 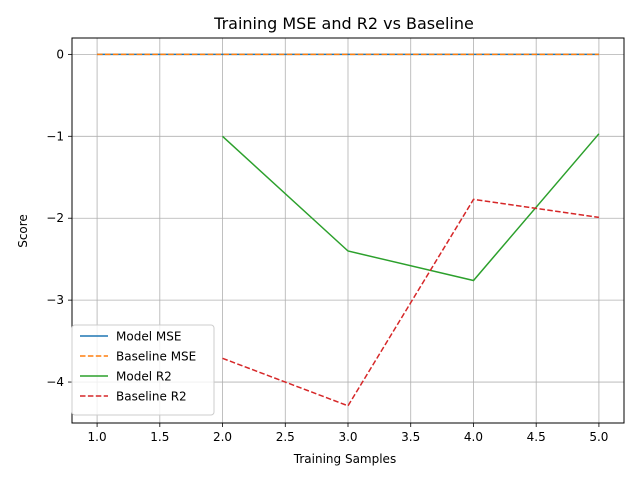 I want to click on y-tick-label: −1, so click(x=55, y=136).